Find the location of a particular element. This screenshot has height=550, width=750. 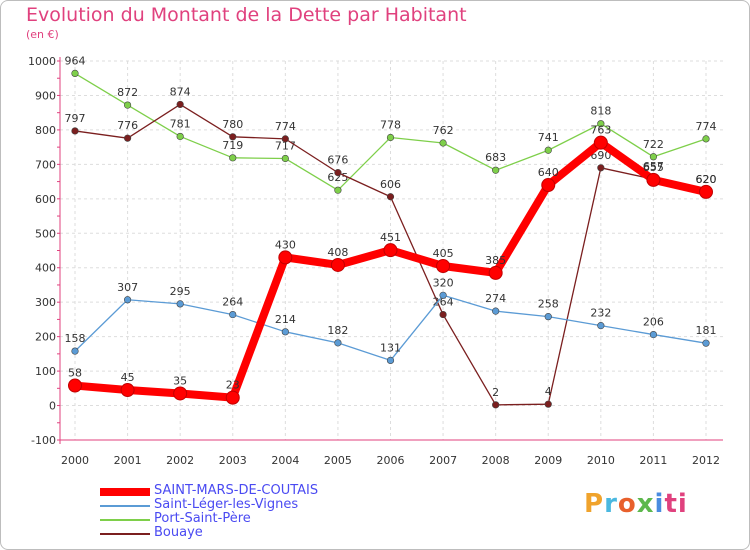

x-tick-label: 2010 is located at coordinates (601, 460).